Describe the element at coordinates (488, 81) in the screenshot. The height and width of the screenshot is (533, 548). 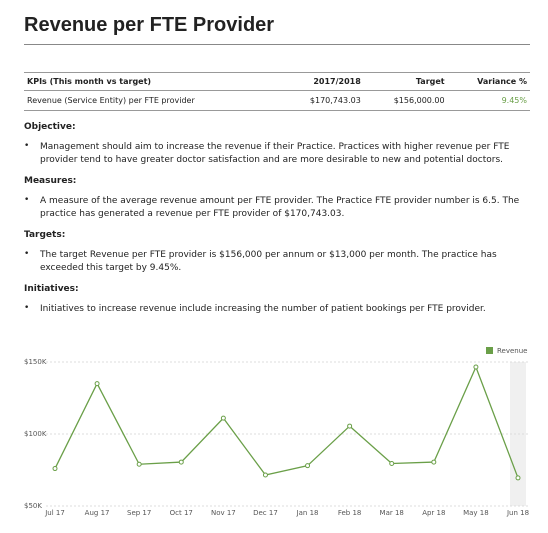
I see `th: Variance %` at that location.